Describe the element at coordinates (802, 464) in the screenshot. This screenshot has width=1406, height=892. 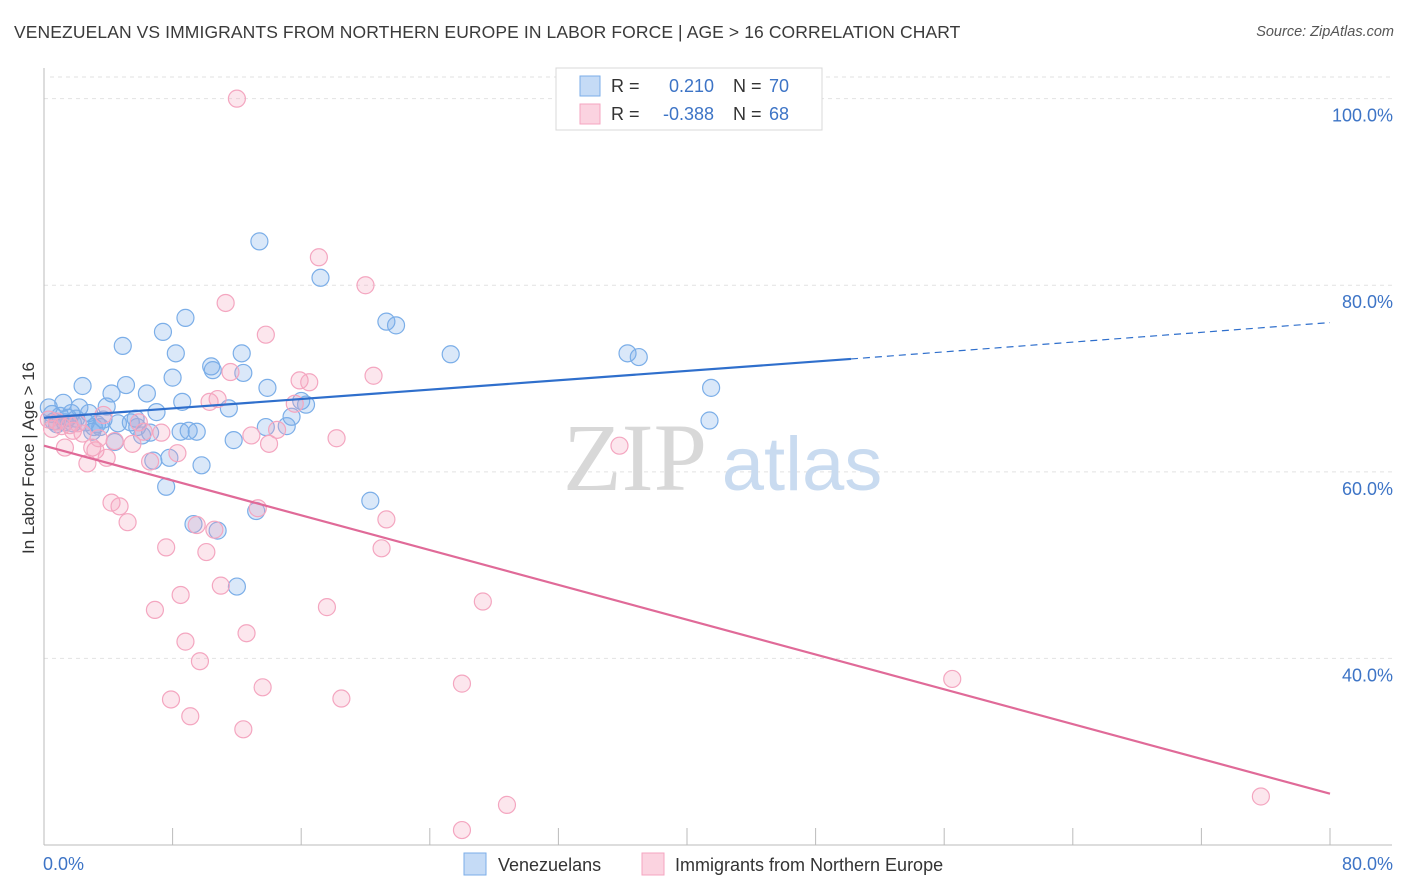
I see `watermark-atlas: atlas` at that location.